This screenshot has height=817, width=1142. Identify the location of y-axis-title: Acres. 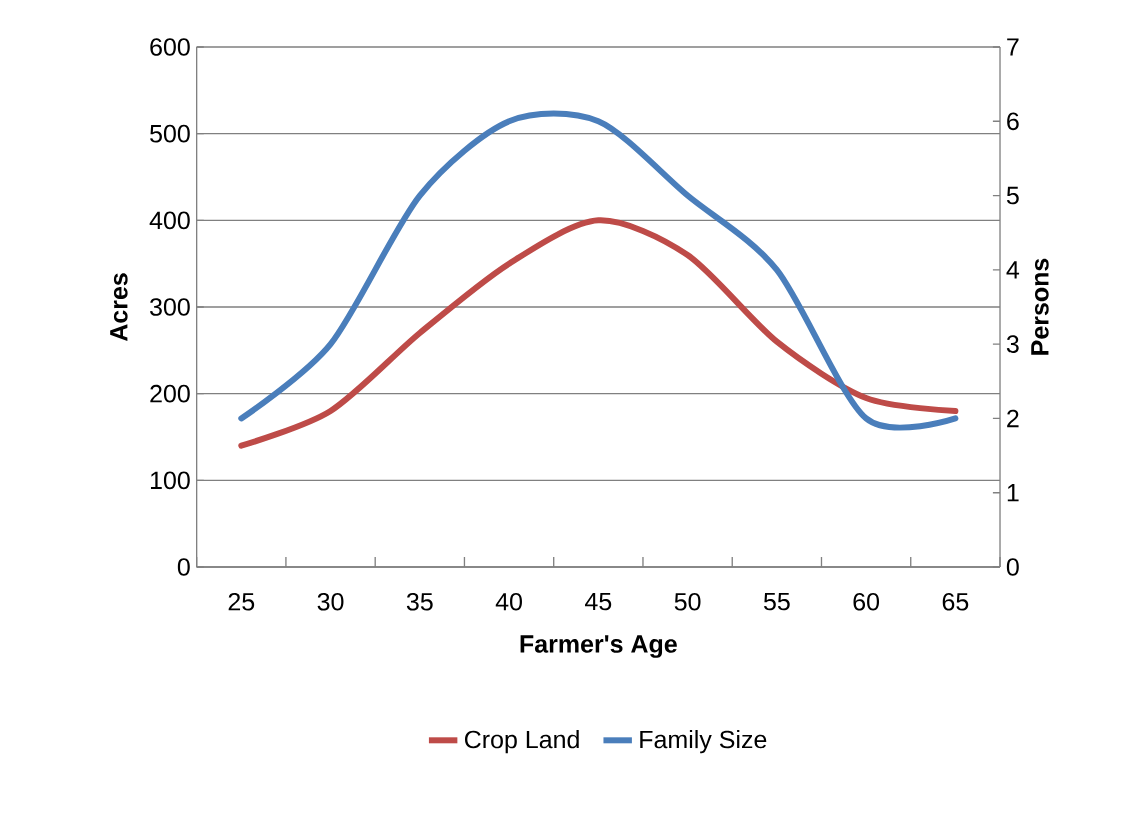
(119, 307).